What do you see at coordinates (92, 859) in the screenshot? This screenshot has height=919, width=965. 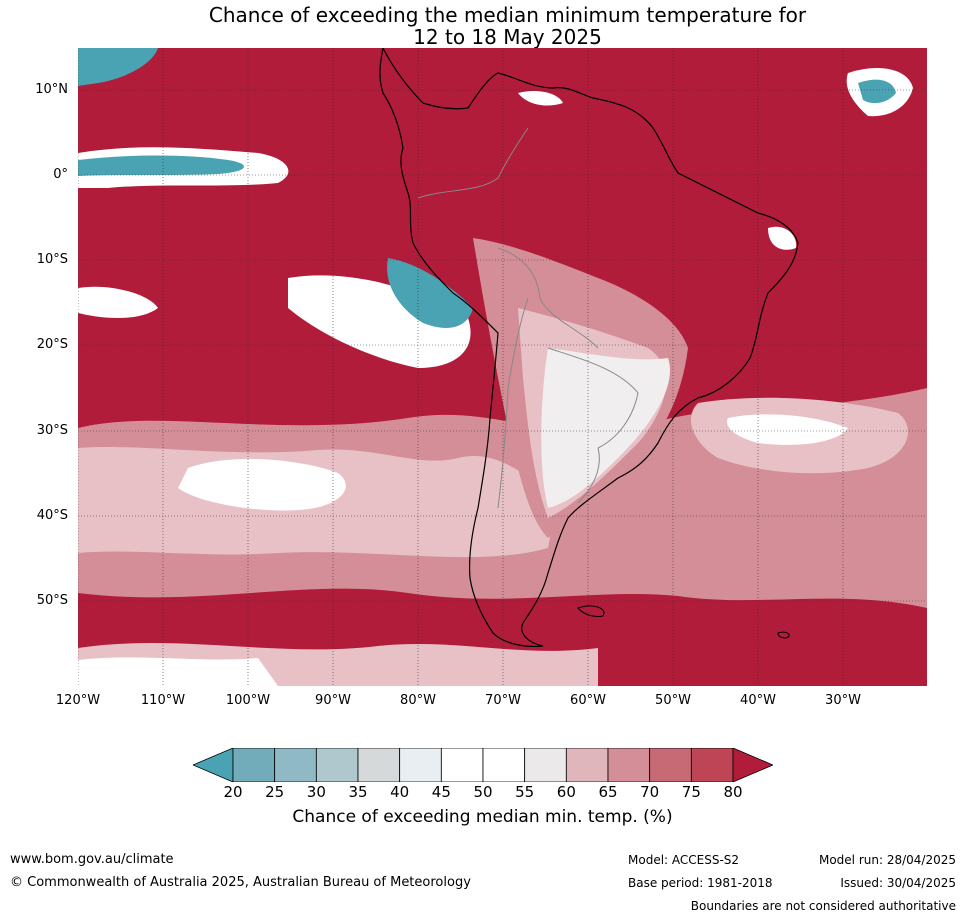 I see `footer-website: www.bom.gov.au/climate` at bounding box center [92, 859].